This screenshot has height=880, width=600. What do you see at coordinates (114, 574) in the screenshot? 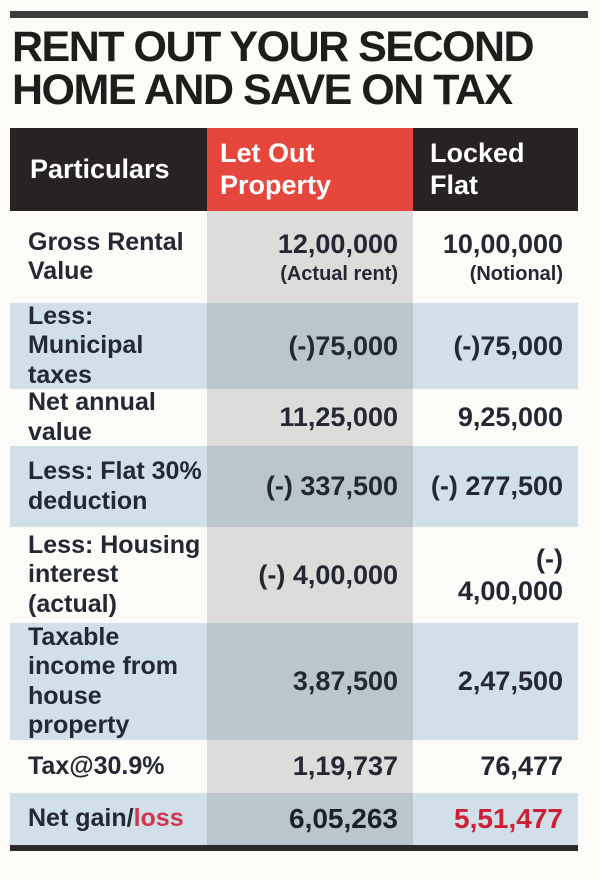
I see `row-label: Less: Housing interest (actual)` at bounding box center [114, 574].